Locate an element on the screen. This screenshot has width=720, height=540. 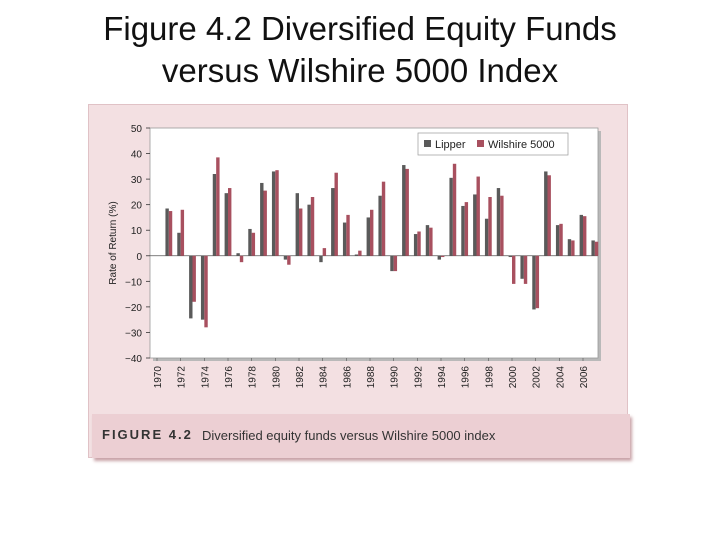
y-tick-label: −30 is located at coordinates (133, 333).